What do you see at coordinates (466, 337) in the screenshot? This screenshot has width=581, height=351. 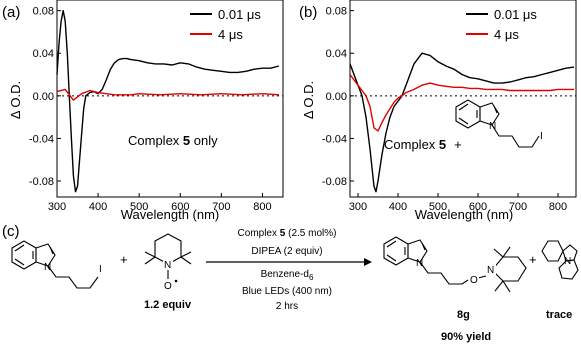 I see `product-yield: 90% yield` at bounding box center [466, 337].